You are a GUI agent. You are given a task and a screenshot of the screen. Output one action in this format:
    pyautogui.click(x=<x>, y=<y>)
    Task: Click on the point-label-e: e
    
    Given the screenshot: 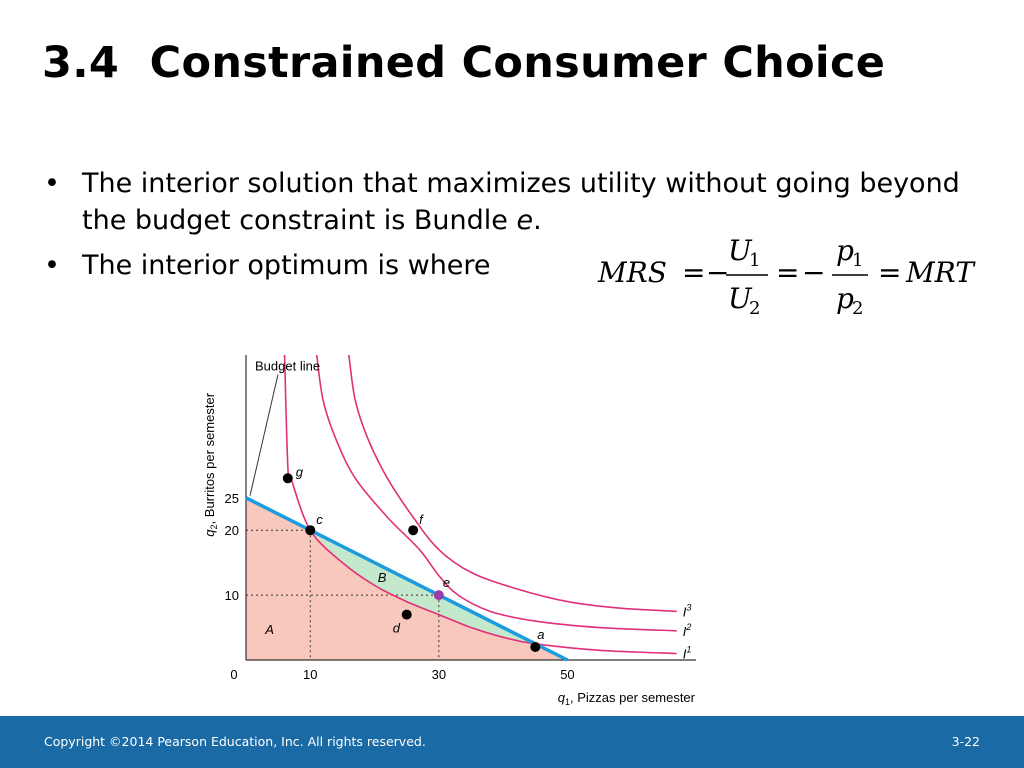 What is the action you would take?
    pyautogui.click(x=446, y=582)
    